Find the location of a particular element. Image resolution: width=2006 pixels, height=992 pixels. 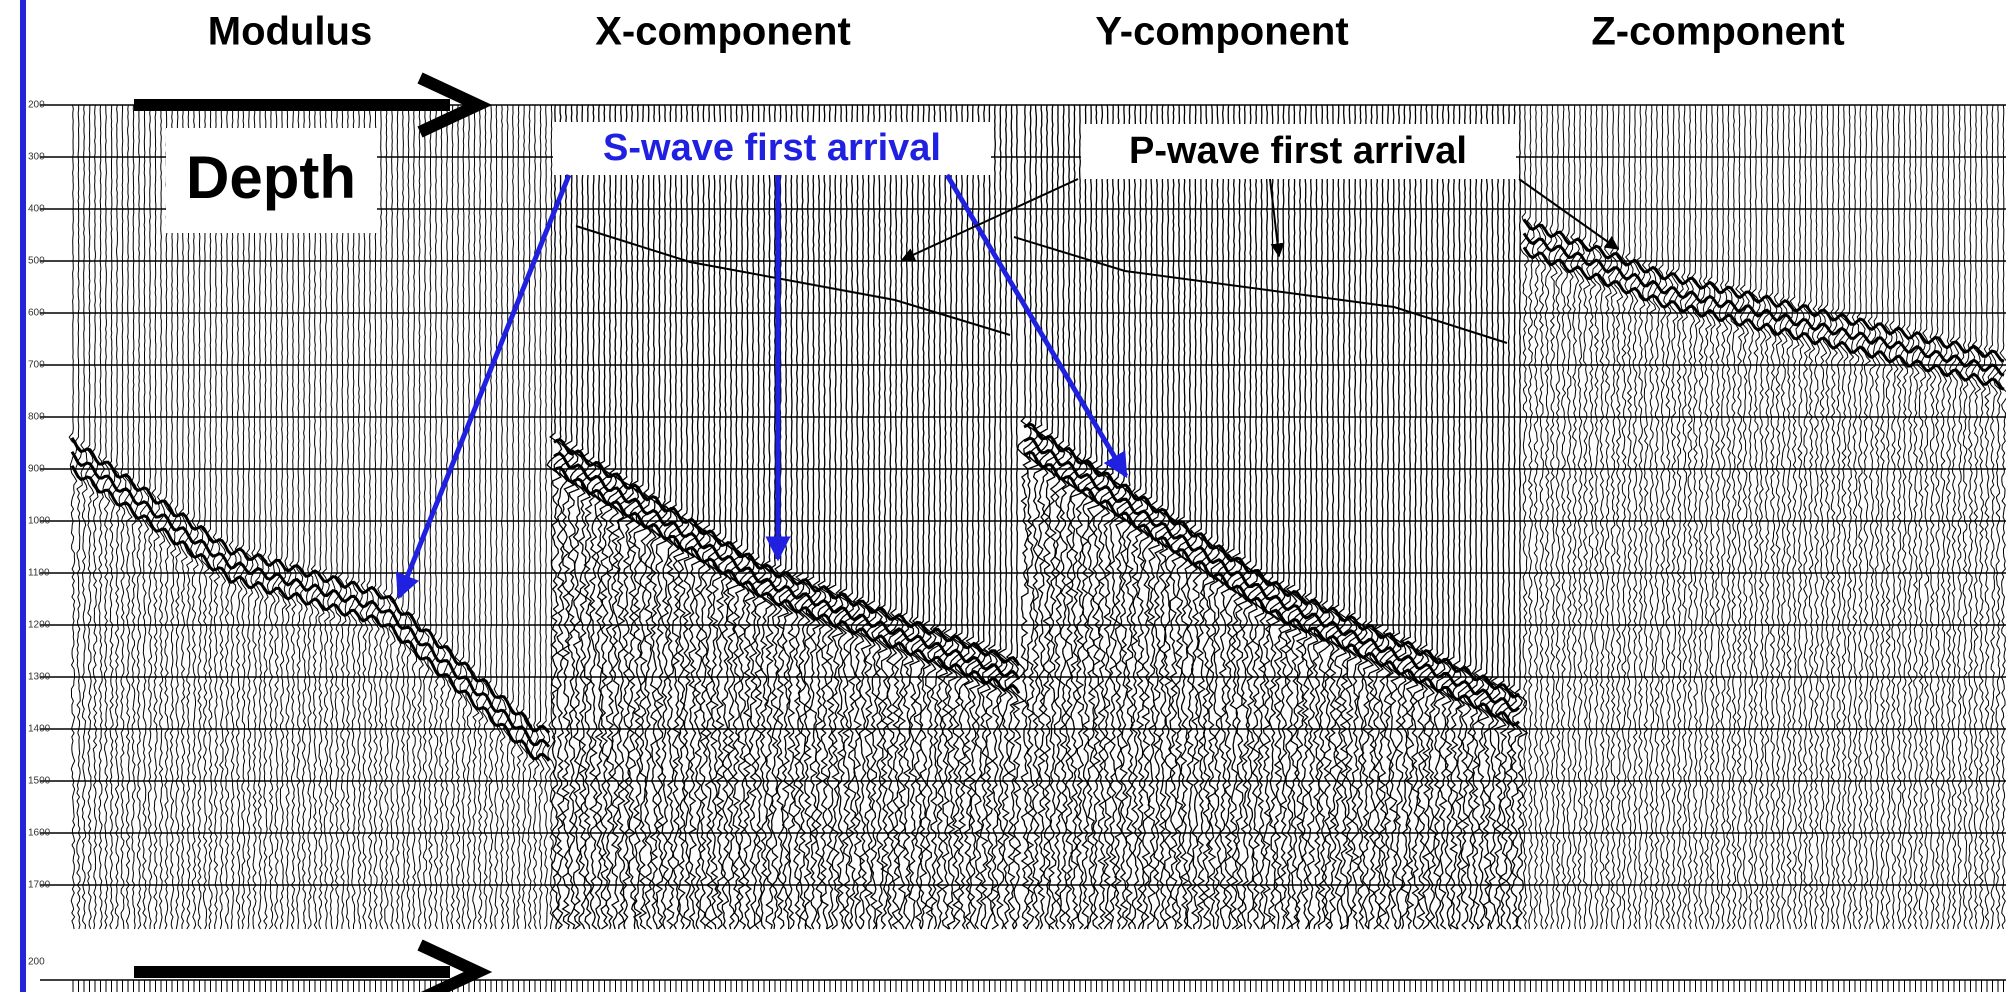

depth-tick-label: 200 is located at coordinates (36, 962).